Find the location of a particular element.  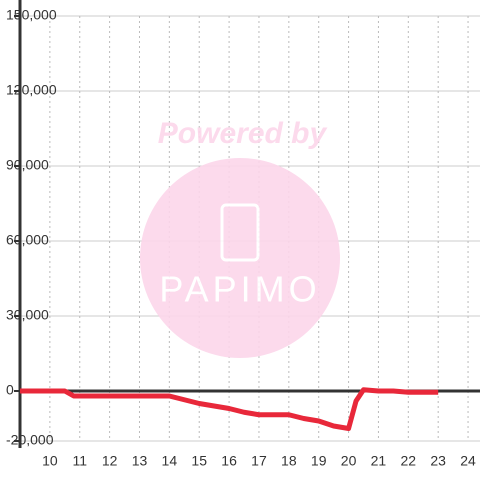

x-tick-label: 17 is located at coordinates (259, 461).